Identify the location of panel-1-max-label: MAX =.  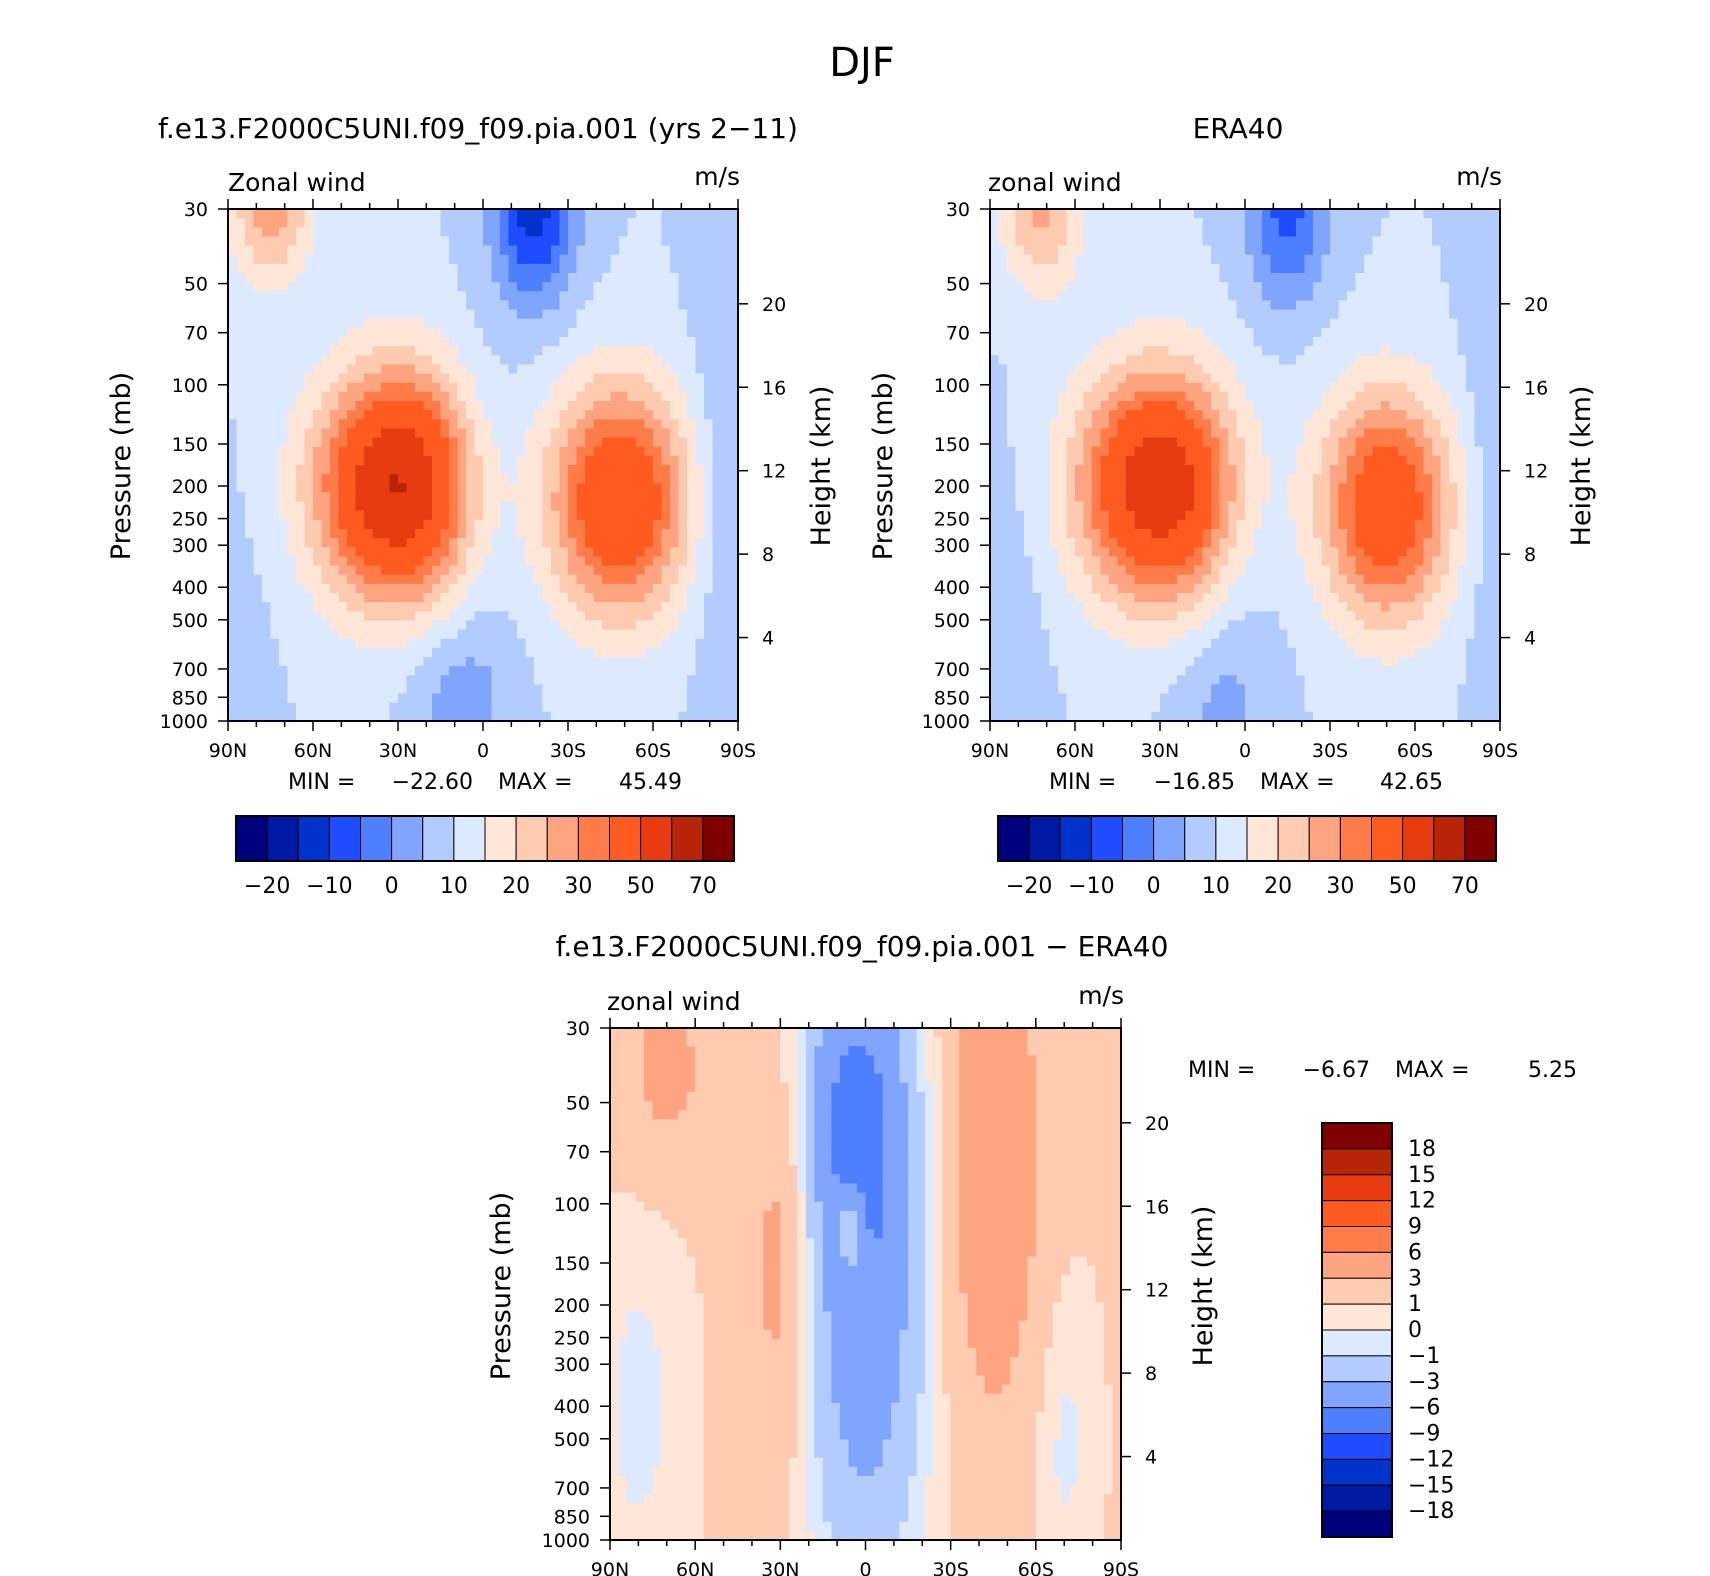
(535, 782).